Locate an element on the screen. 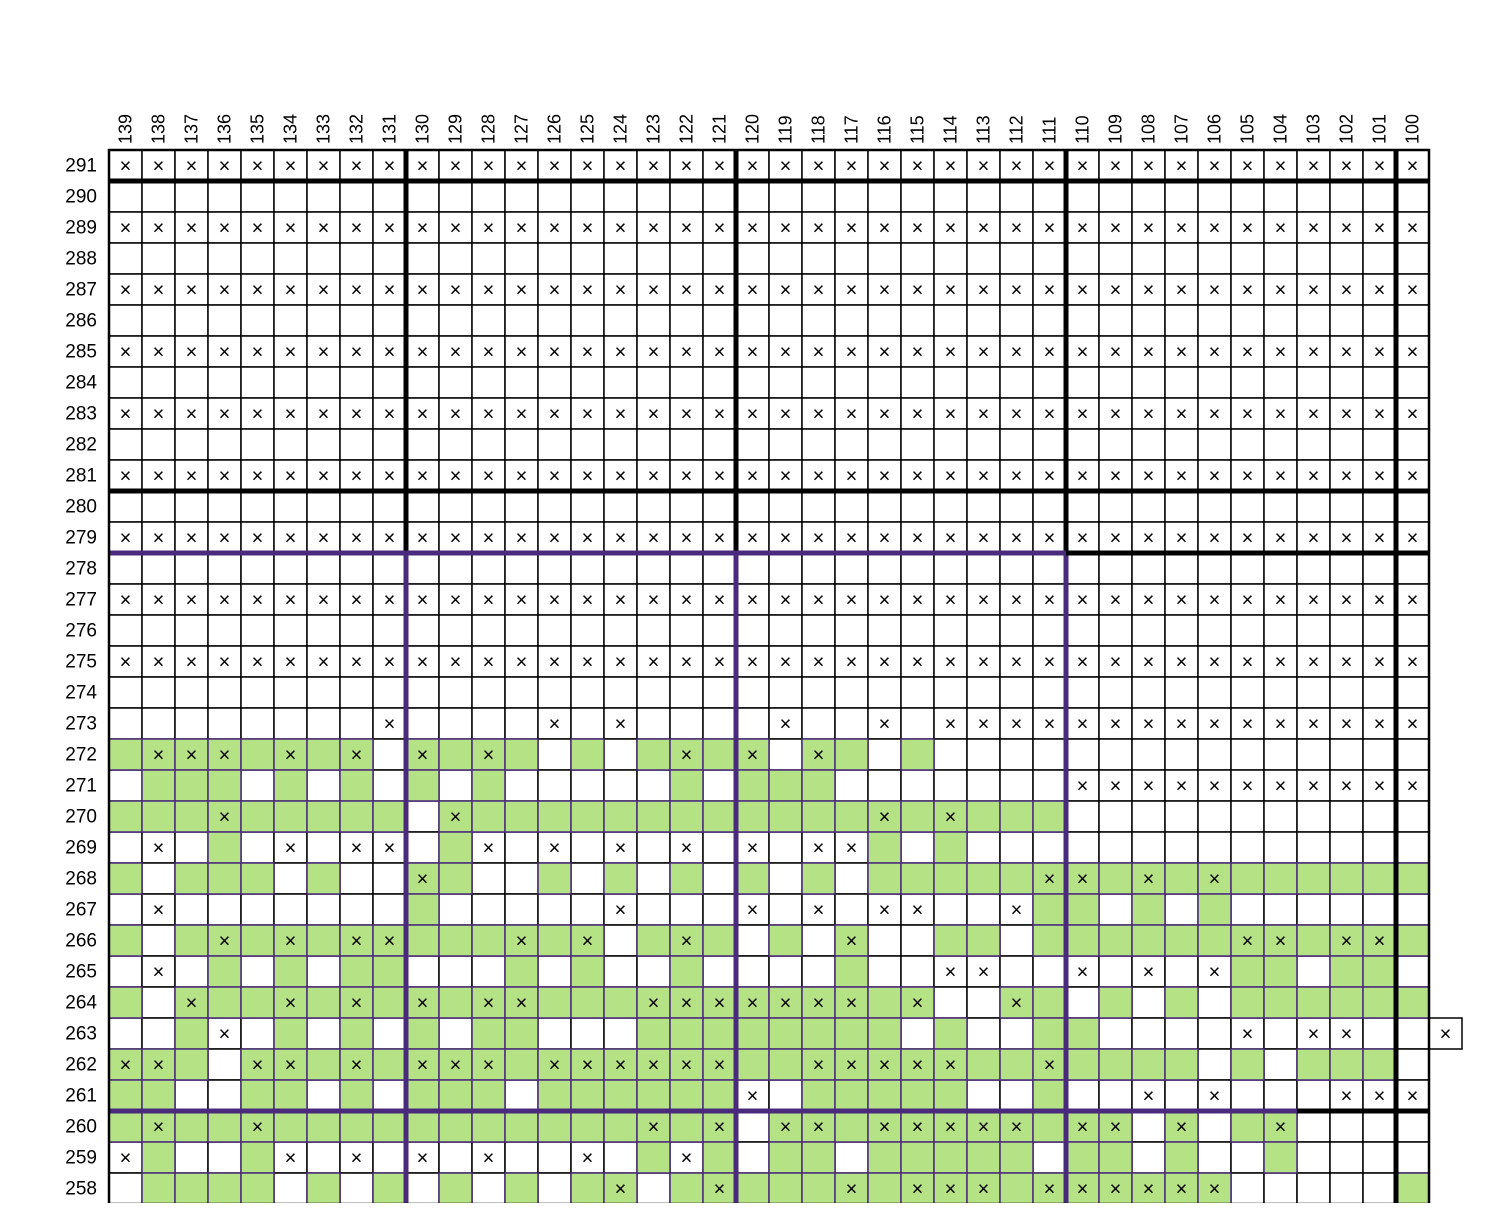  row-label: 271 is located at coordinates (81, 786).